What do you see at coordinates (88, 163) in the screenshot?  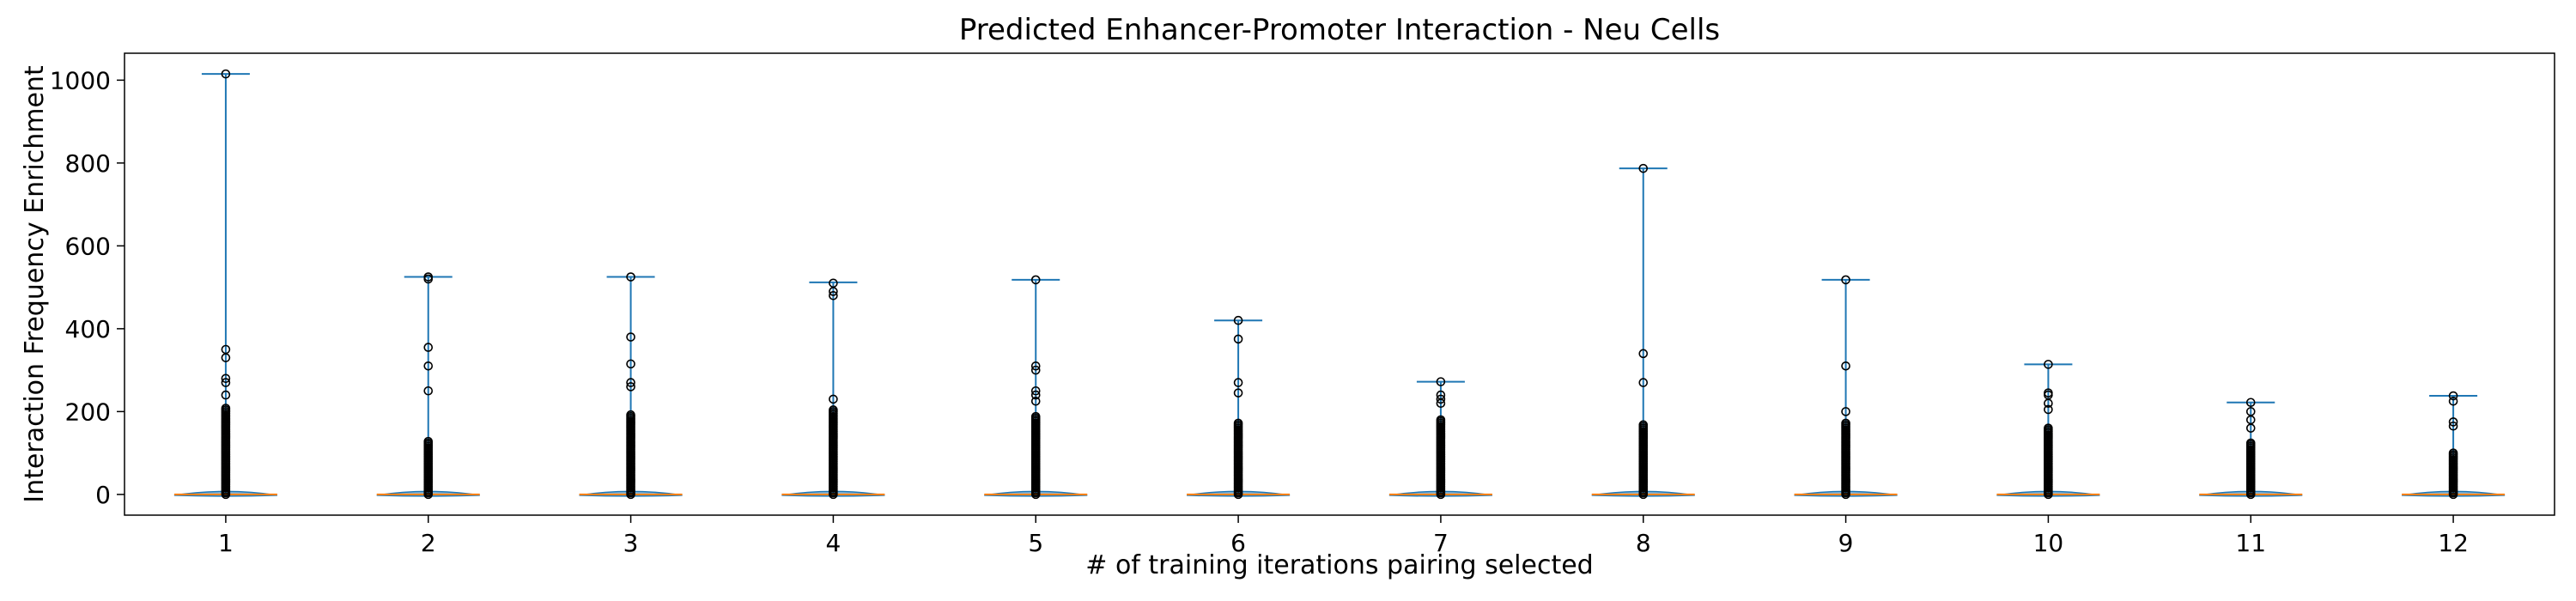 I see `y-tick-label: 800` at bounding box center [88, 163].